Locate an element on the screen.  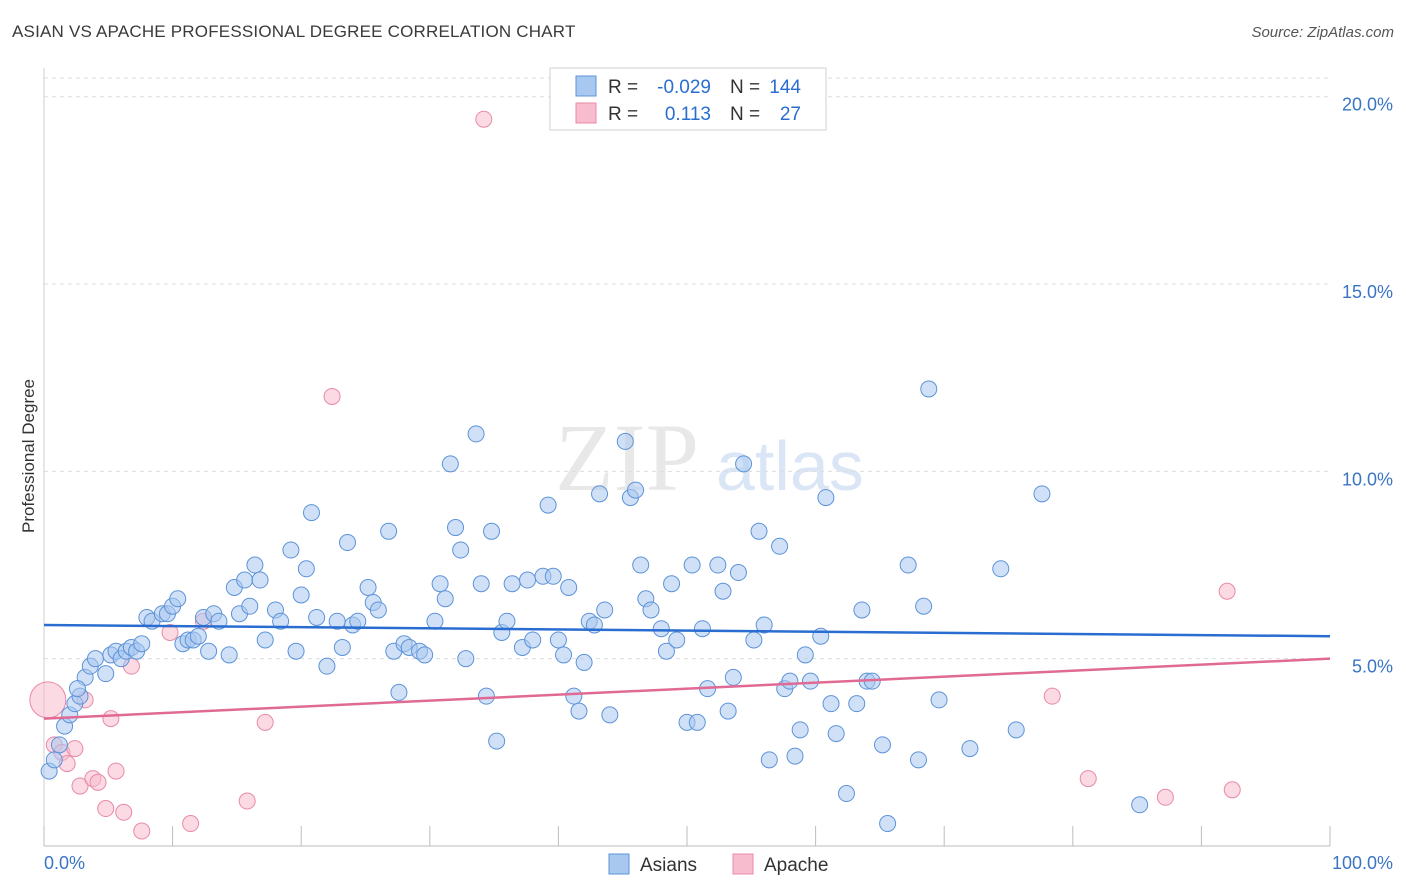
correlation-legend: R = -0.029 N = 144 R = 0.113 N = 27 is located at coordinates (688, 99).